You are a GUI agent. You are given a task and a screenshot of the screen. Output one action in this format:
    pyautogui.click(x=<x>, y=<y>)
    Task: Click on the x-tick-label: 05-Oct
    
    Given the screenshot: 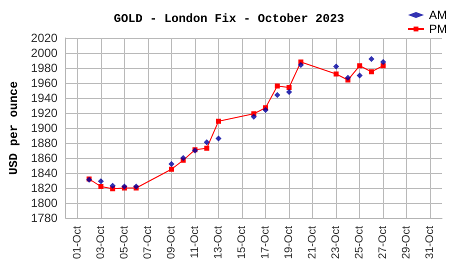 What is the action you would take?
    pyautogui.click(x=124, y=243)
    